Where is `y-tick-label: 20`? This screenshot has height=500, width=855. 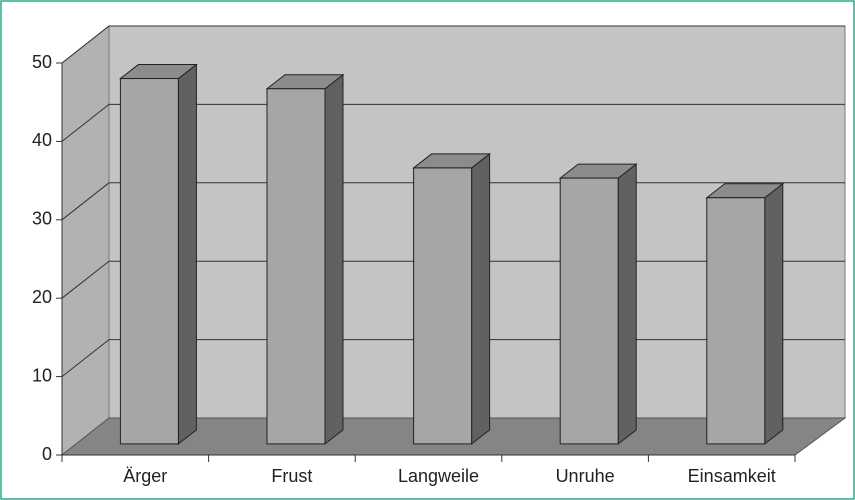
y-tick-label: 20 is located at coordinates (42, 297).